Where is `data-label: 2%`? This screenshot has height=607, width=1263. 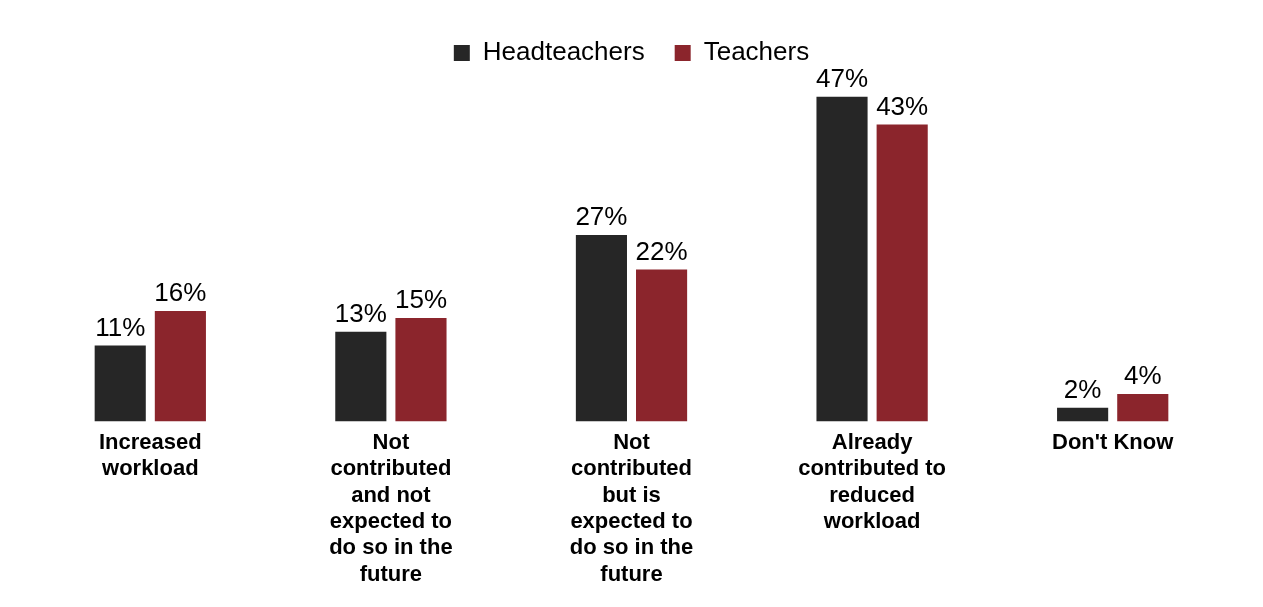
data-label: 2% is located at coordinates (1082, 388).